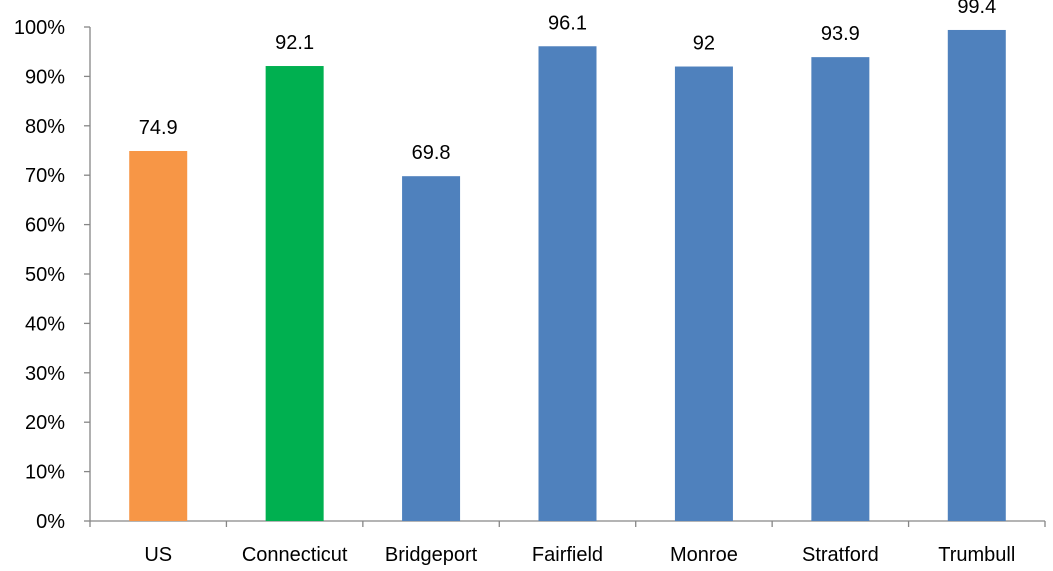 The width and height of the screenshot is (1053, 571). What do you see at coordinates (45, 423) in the screenshot?
I see `y-tick-label: 20%` at bounding box center [45, 423].